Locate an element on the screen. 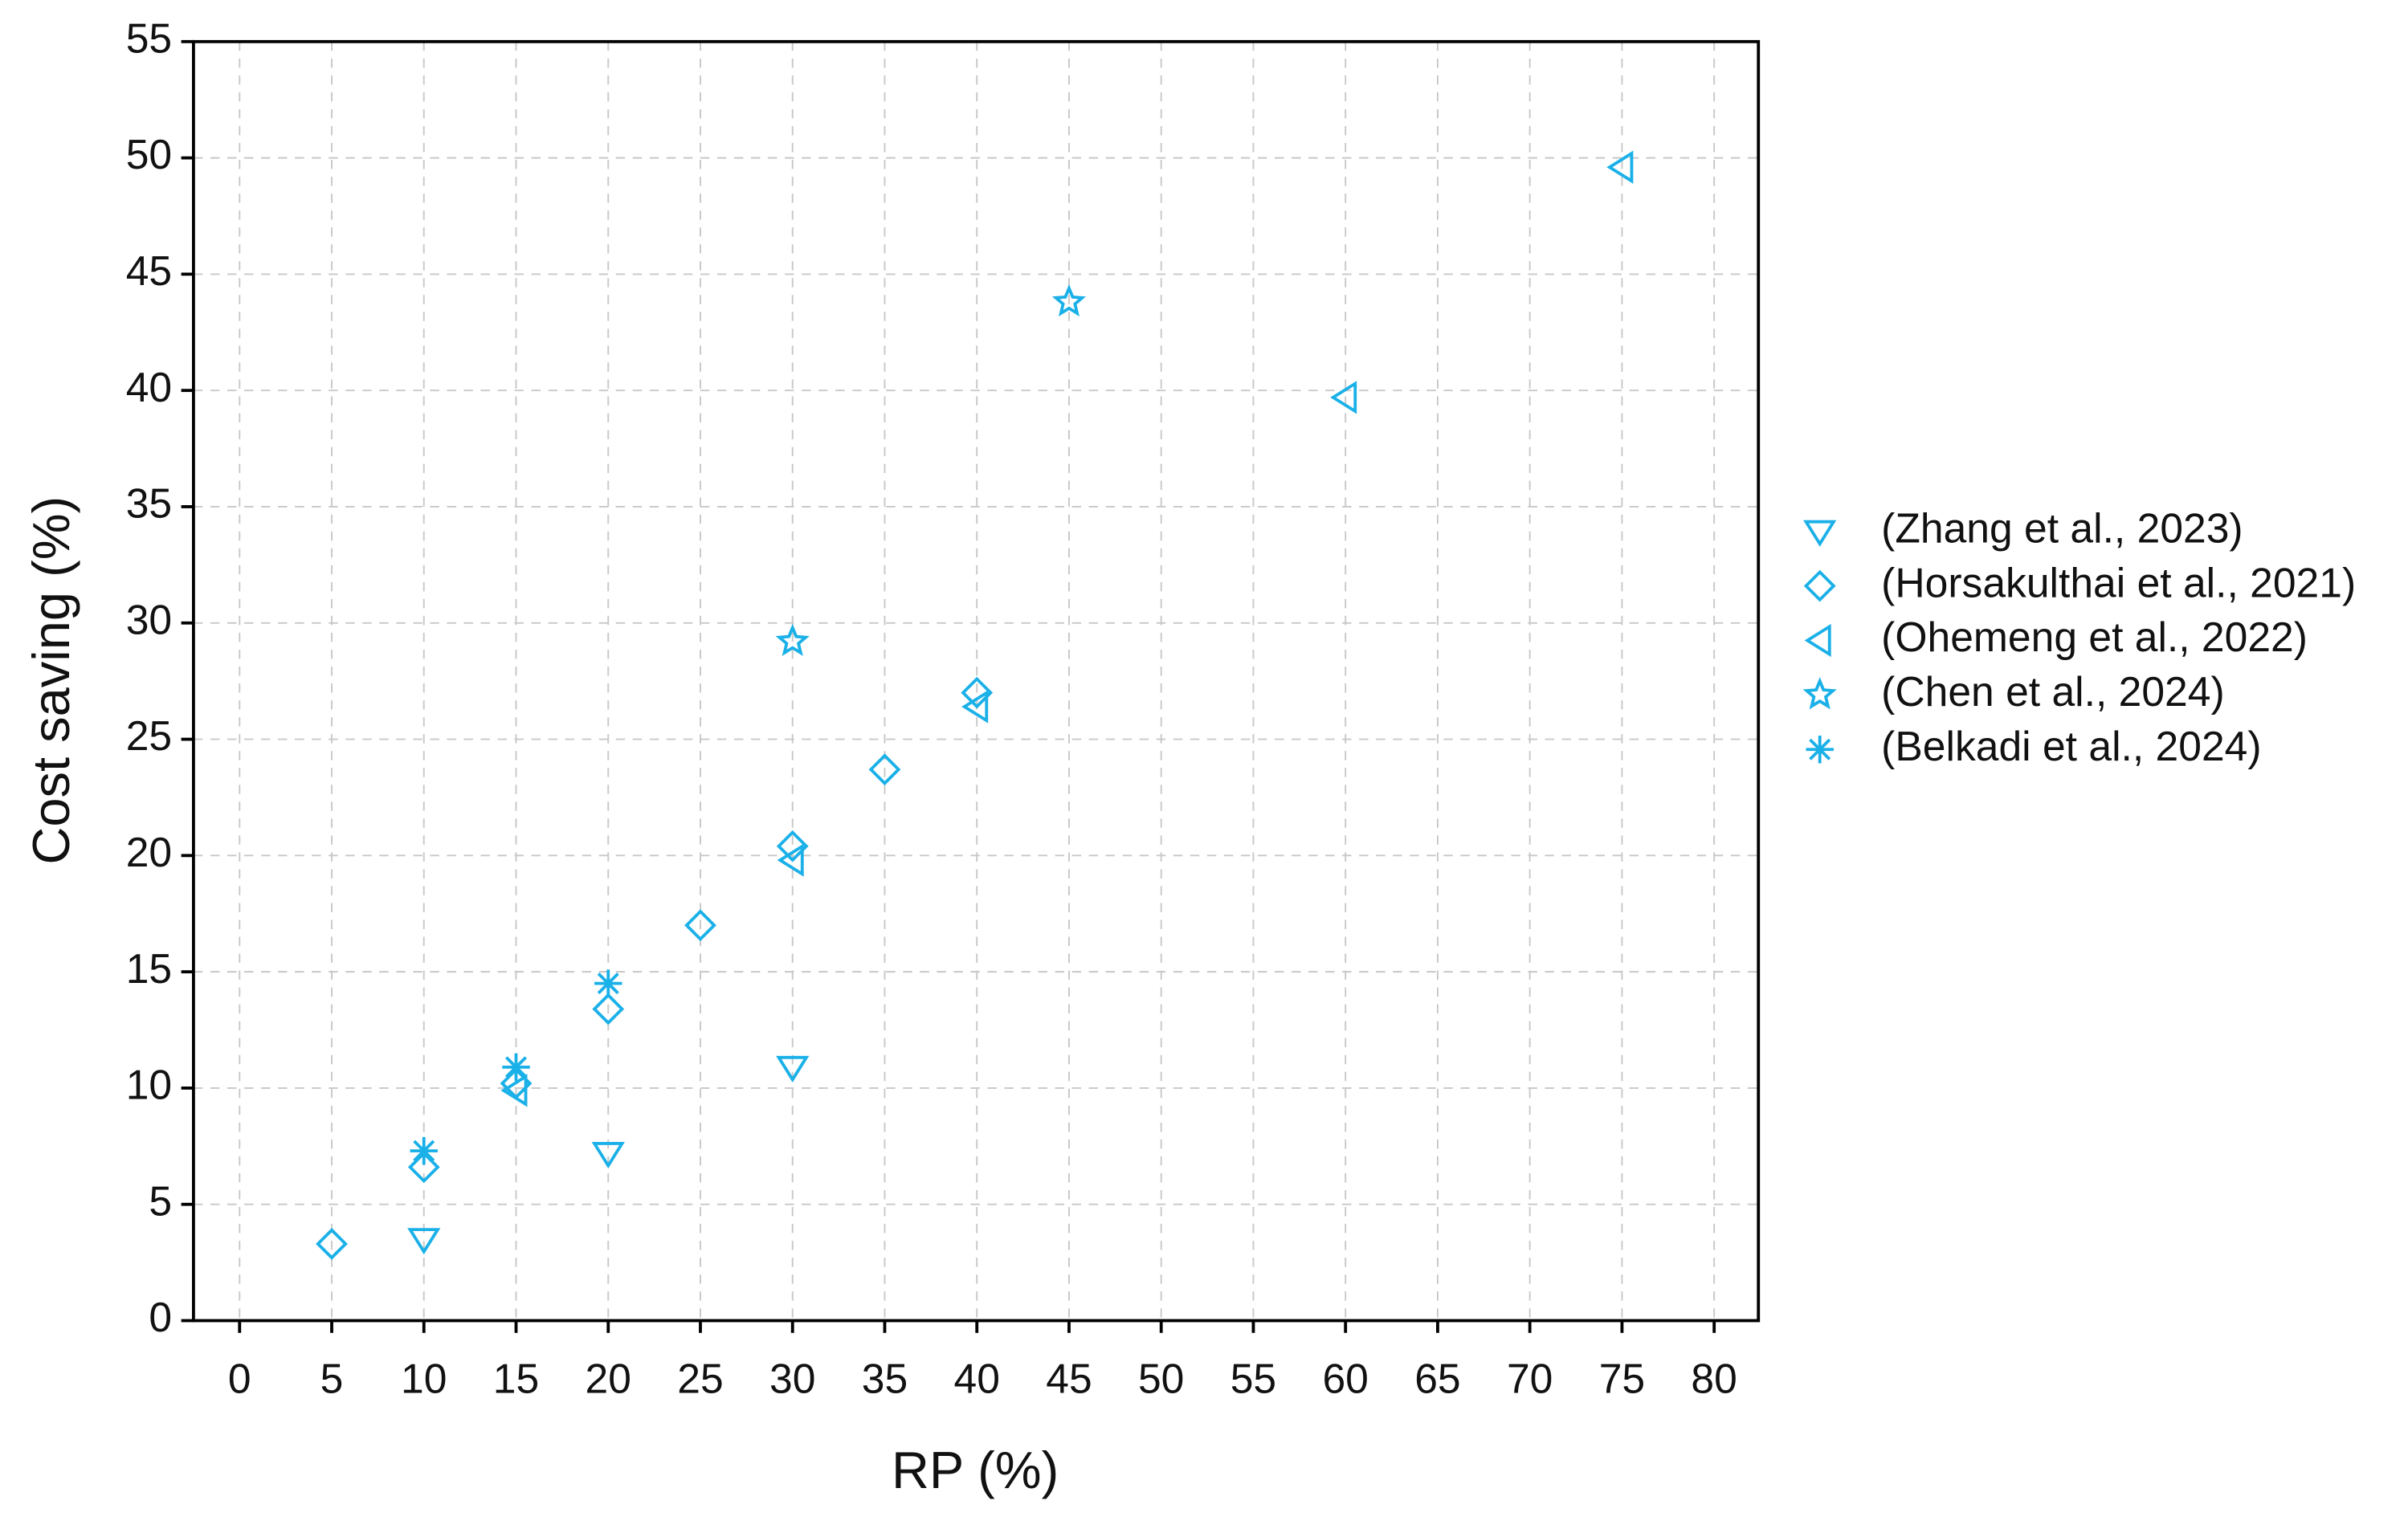  y-tick-label: 40 is located at coordinates (149, 387).